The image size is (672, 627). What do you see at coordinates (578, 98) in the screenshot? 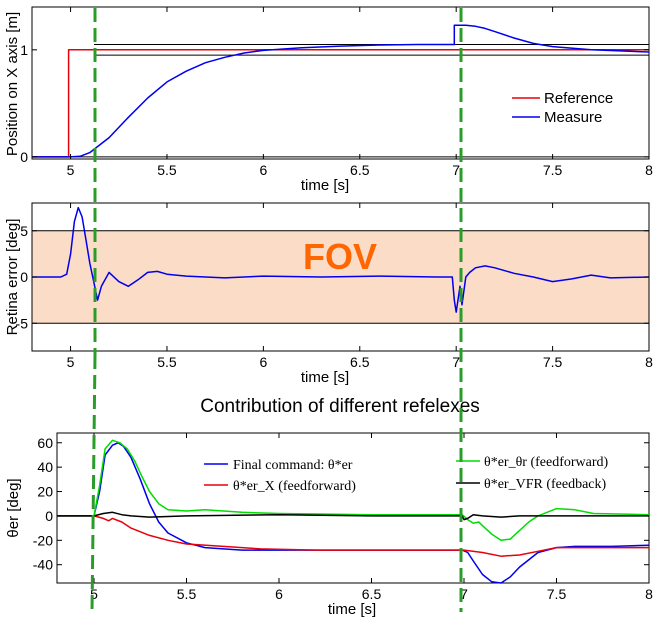
I see `legend-label-reference: Reference` at bounding box center [578, 98].